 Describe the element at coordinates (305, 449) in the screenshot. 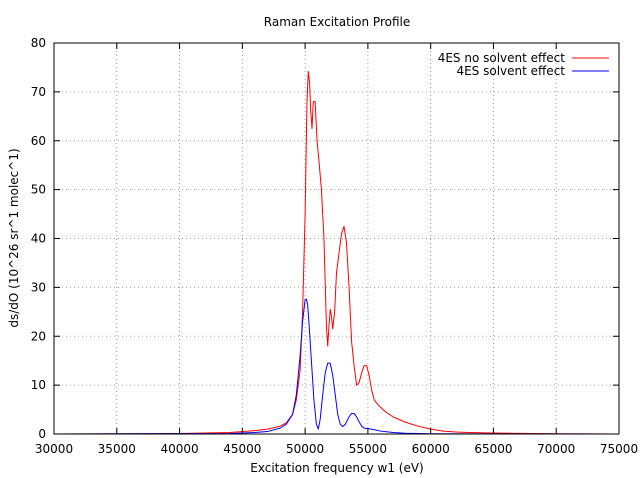

I see `x-tick-label: 50000` at that location.